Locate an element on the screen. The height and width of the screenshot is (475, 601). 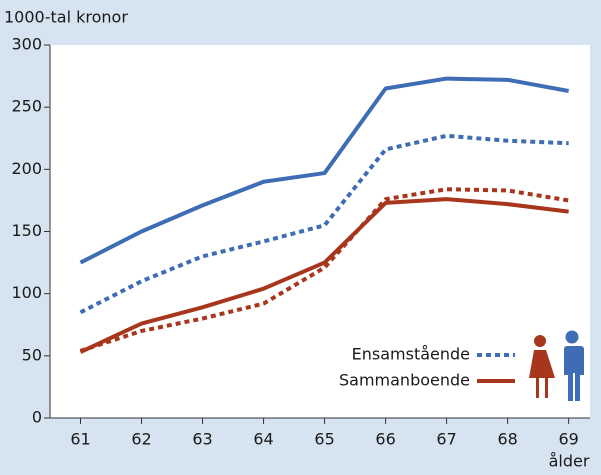
y-tick-label: 0 is located at coordinates (37, 417).